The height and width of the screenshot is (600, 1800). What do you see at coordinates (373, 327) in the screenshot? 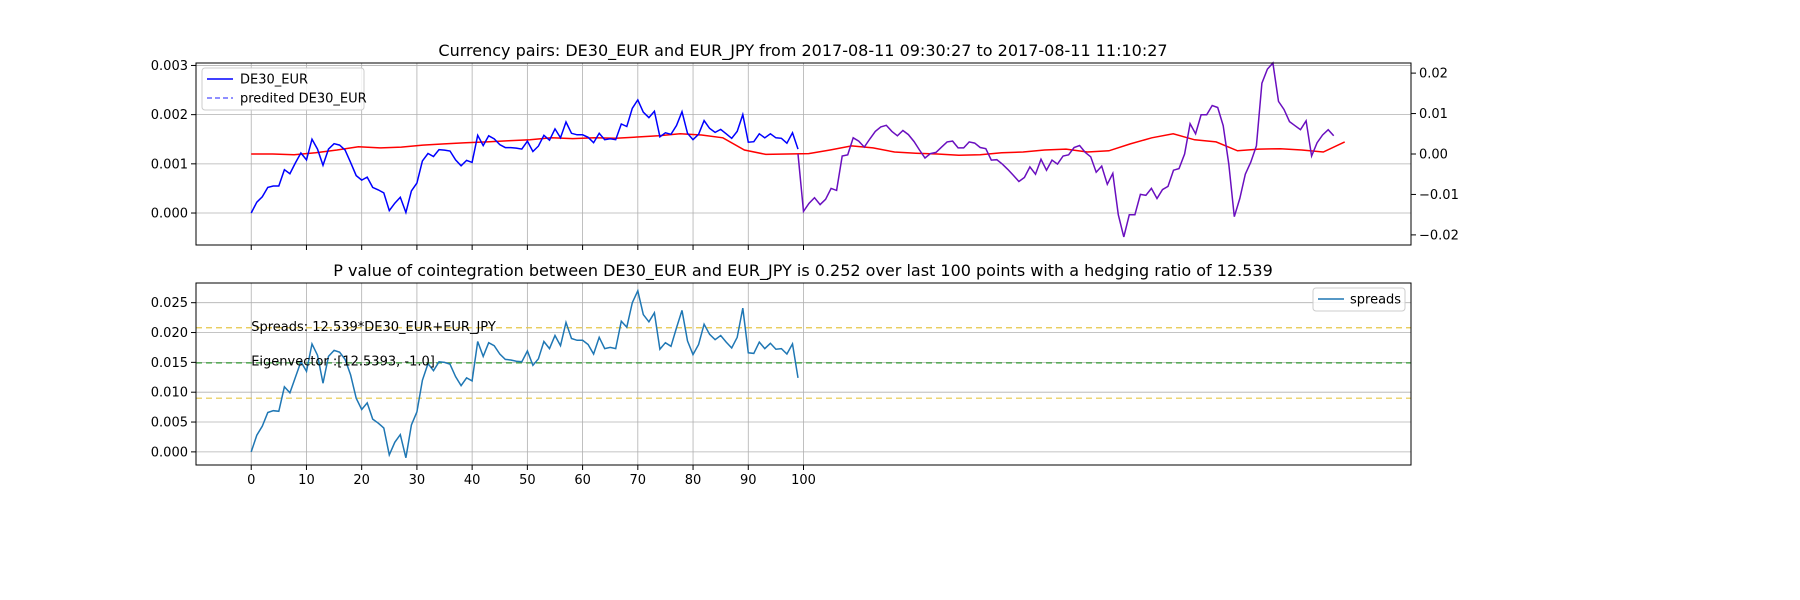
I see `spreads-formula-annotation: Spreads: 12.539*DE30_EUR+EUR_JPY` at bounding box center [373, 327].